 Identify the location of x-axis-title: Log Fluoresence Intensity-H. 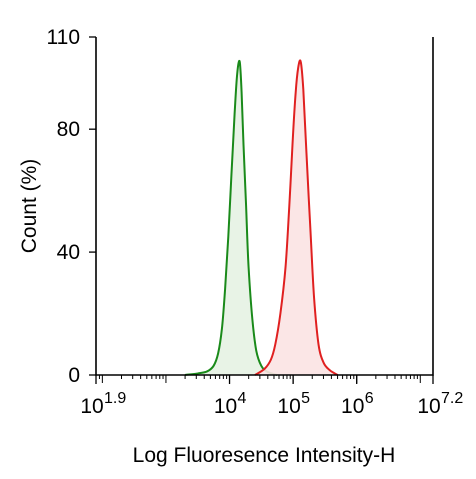
(264, 455).